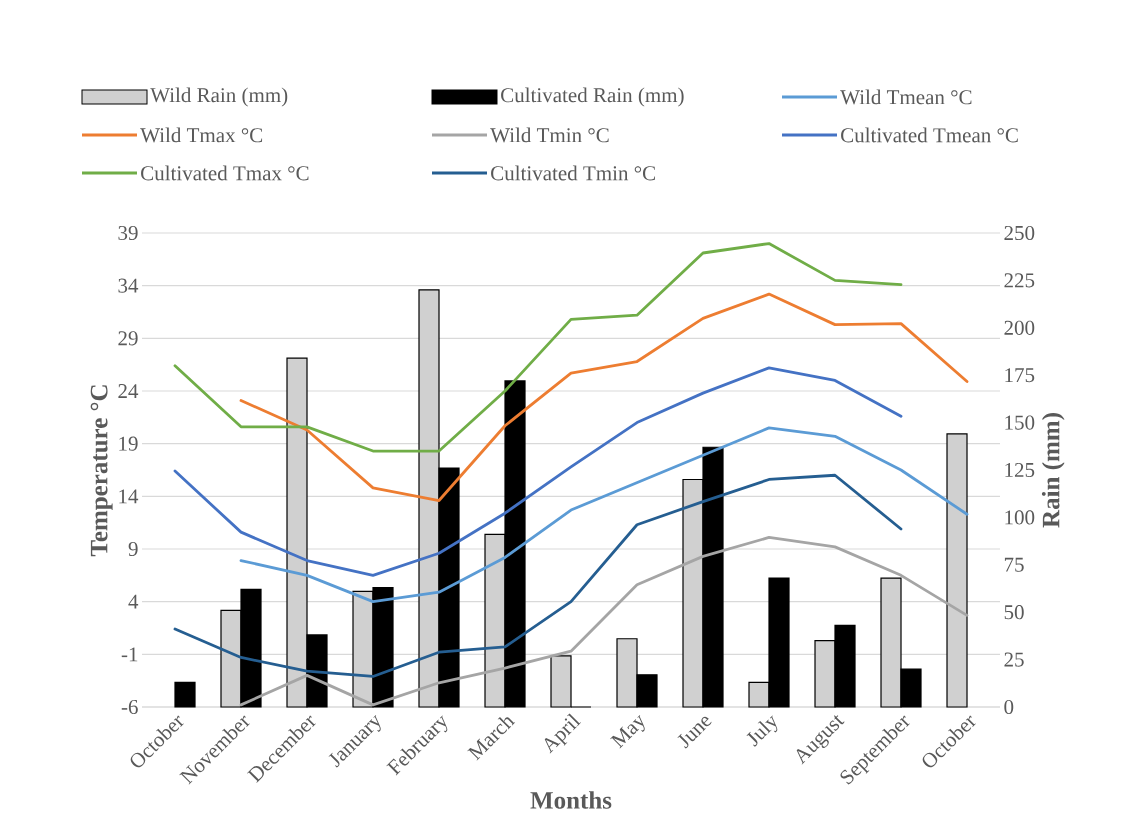 The image size is (1128, 839). Describe the element at coordinates (128, 443) in the screenshot. I see `y-tick-label: 19` at that location.